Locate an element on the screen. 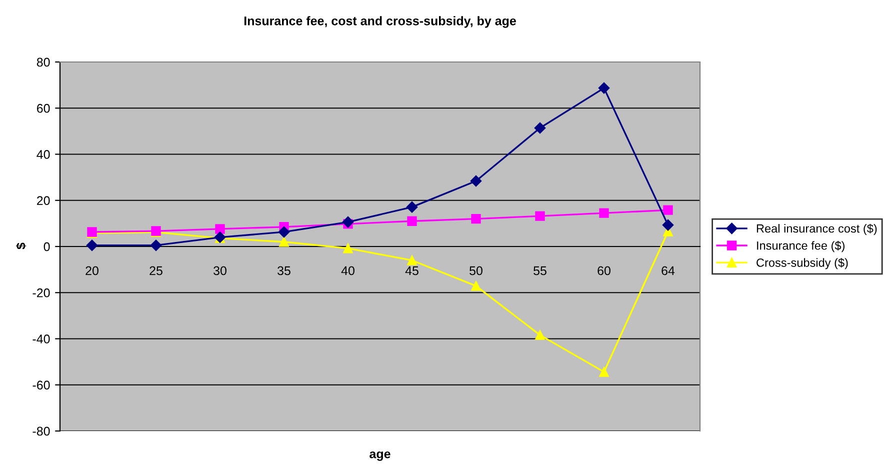 Image resolution: width=895 pixels, height=464 pixels. y-tick-label: -20 is located at coordinates (41, 293).